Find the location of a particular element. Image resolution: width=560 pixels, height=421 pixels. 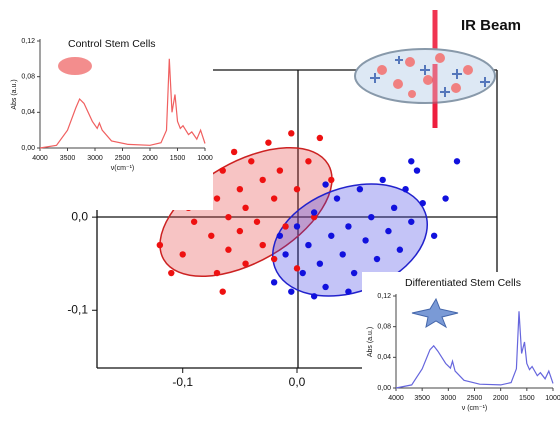

stars is located at coordinates (430, 76).